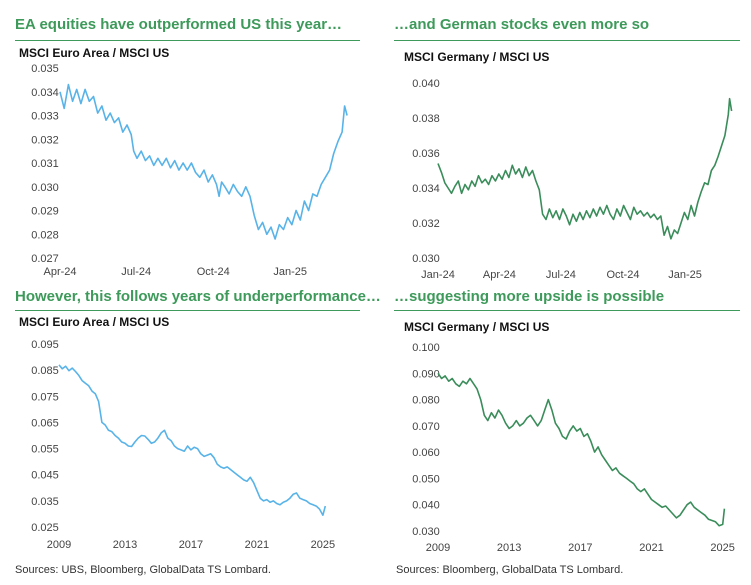 The width and height of the screenshot is (751, 585). I want to click on y-tick-label: 0.045, so click(45, 476).